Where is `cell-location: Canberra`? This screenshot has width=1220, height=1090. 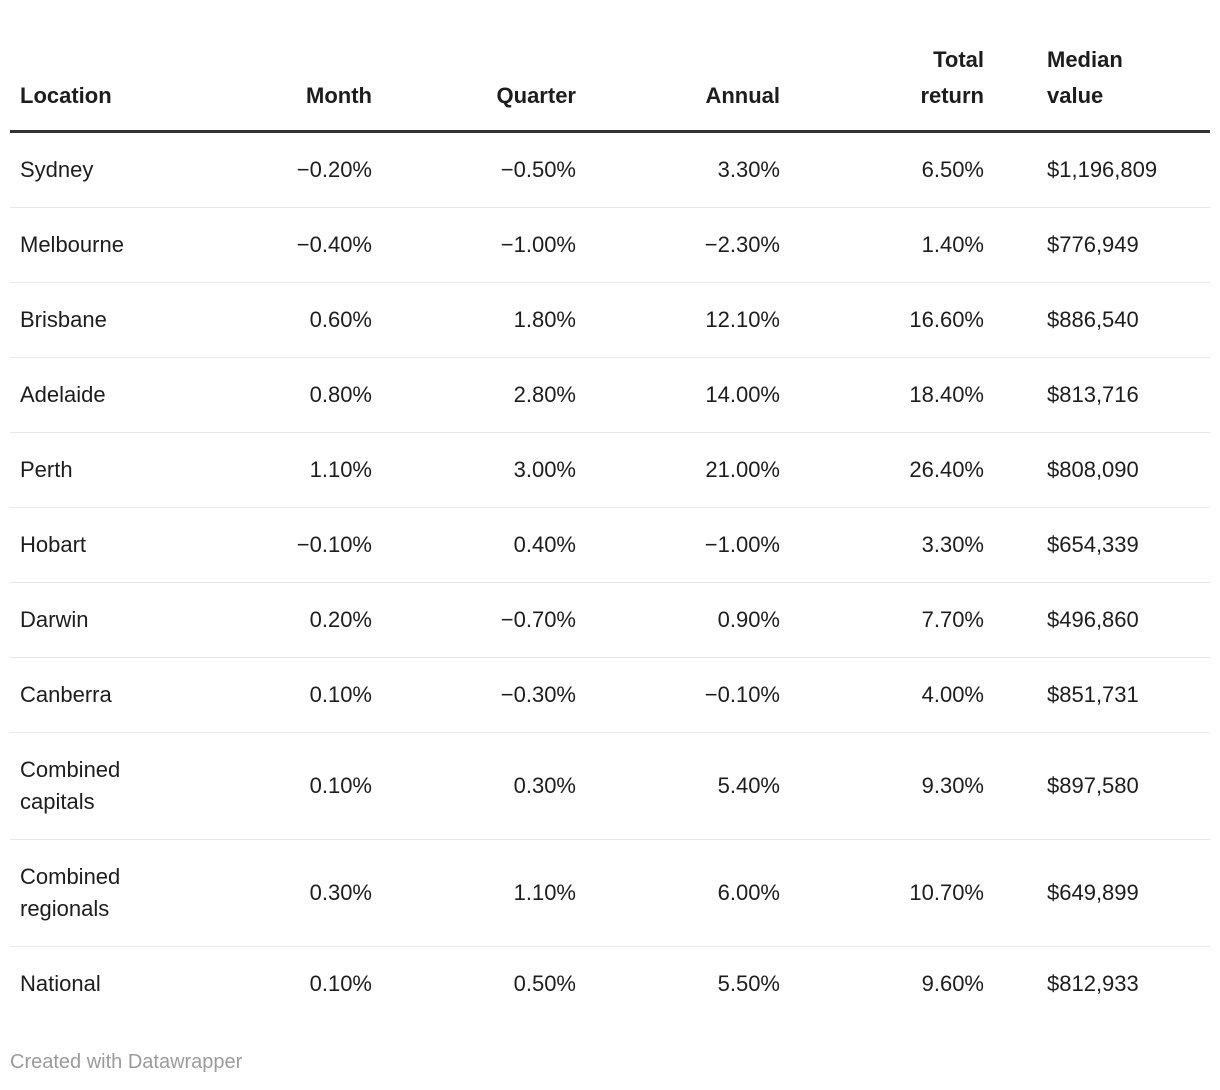 cell-location: Canberra is located at coordinates (66, 694).